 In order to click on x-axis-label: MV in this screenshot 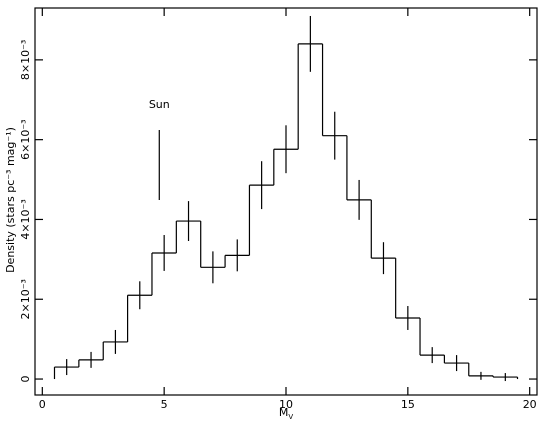, I will do `click(286, 413)`.